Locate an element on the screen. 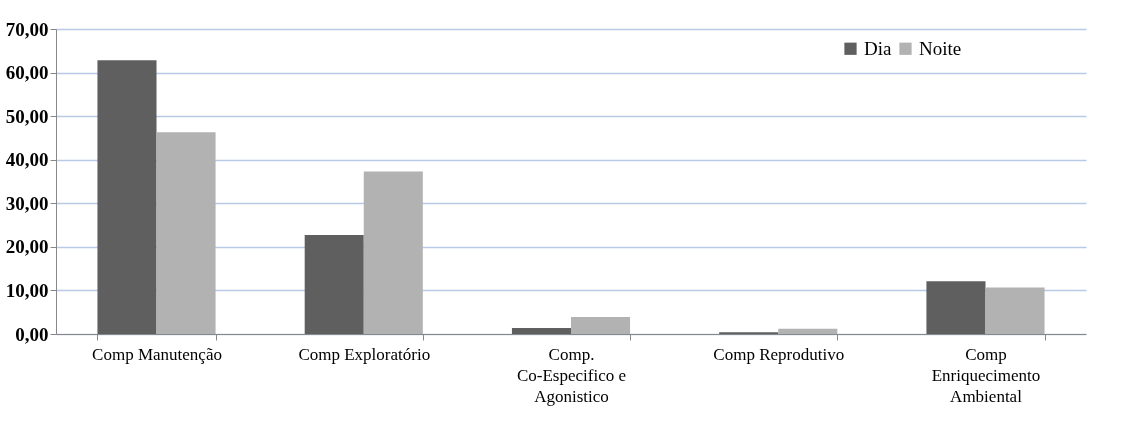 This screenshot has width=1122, height=432. legend-label: Dia is located at coordinates (878, 48).